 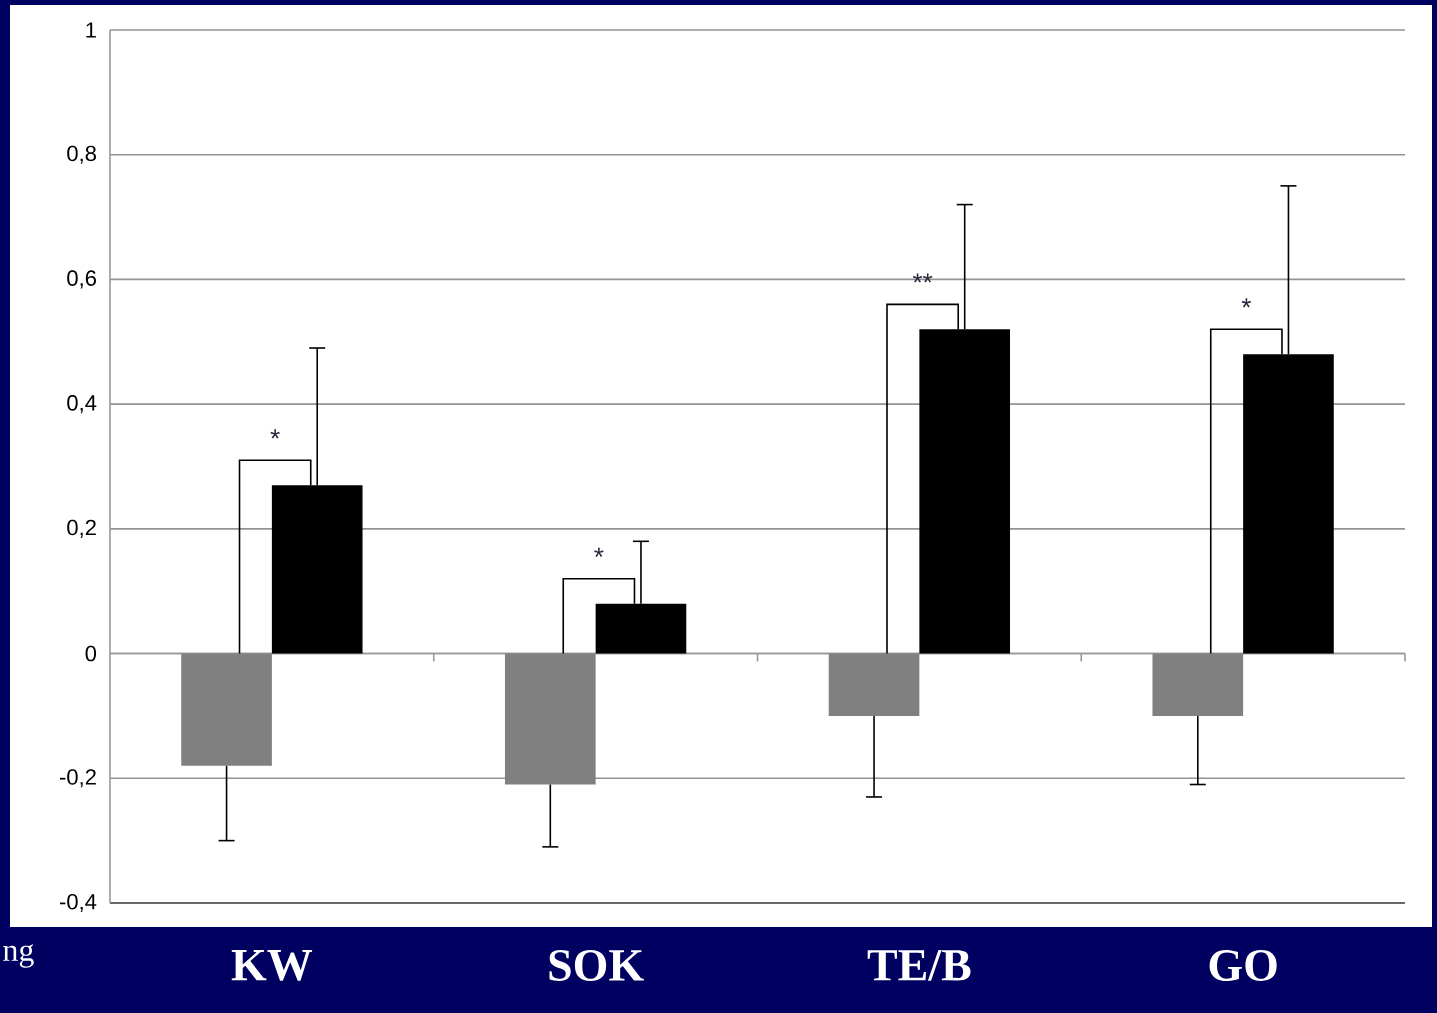 What do you see at coordinates (81, 528) in the screenshot?
I see `y-tick-label: 0,2` at bounding box center [81, 528].